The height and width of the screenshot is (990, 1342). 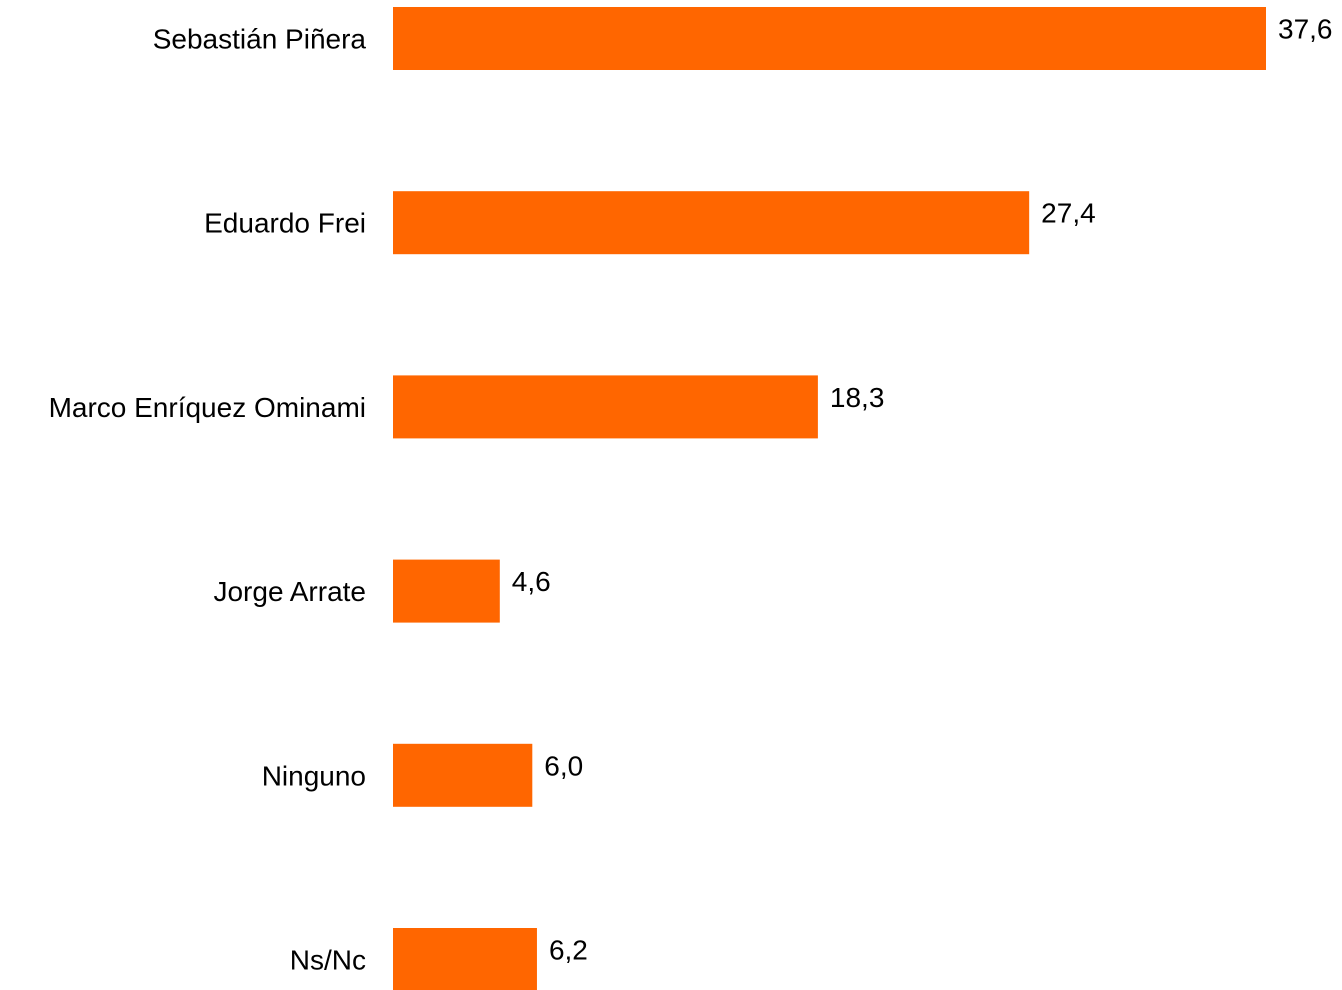 What do you see at coordinates (563, 765) in the screenshot?
I see `value-label-4: 6,0` at bounding box center [563, 765].